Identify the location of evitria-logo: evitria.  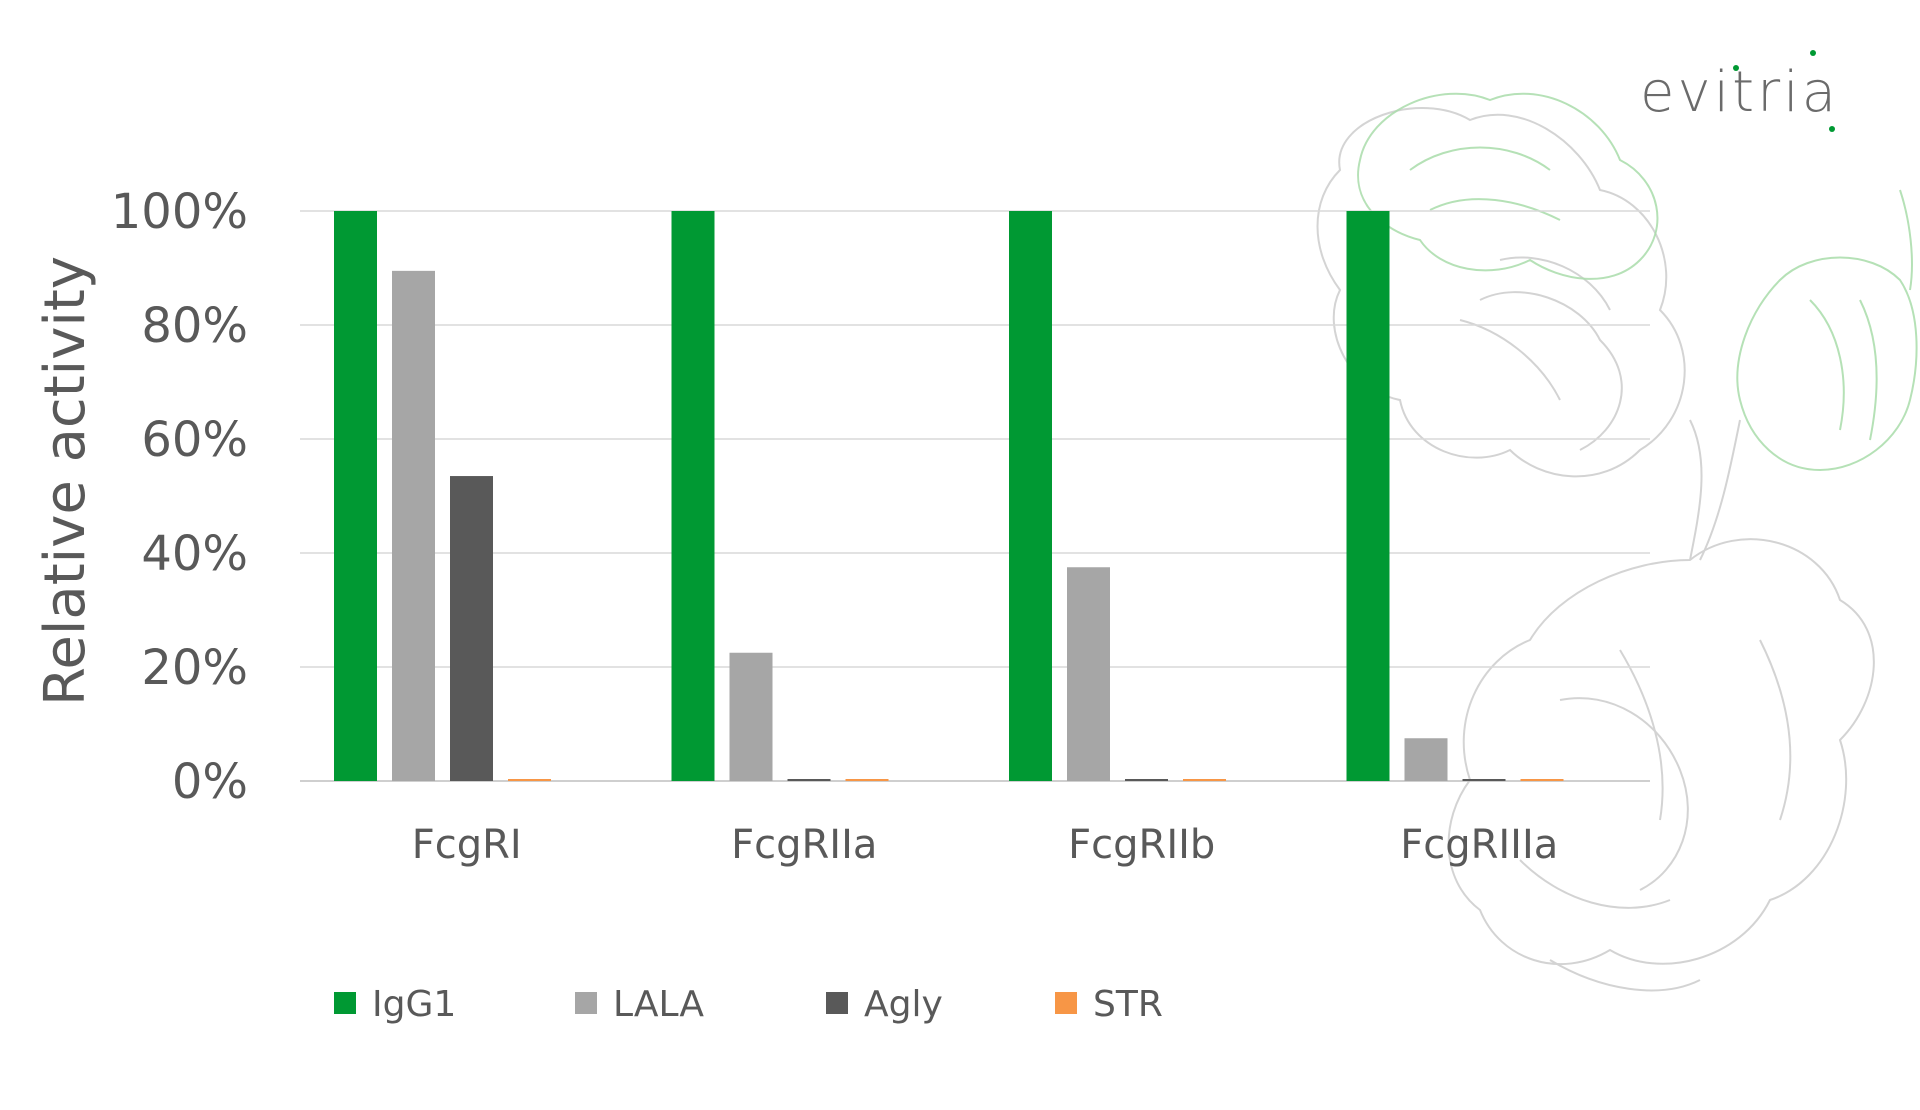
(1750, 95).